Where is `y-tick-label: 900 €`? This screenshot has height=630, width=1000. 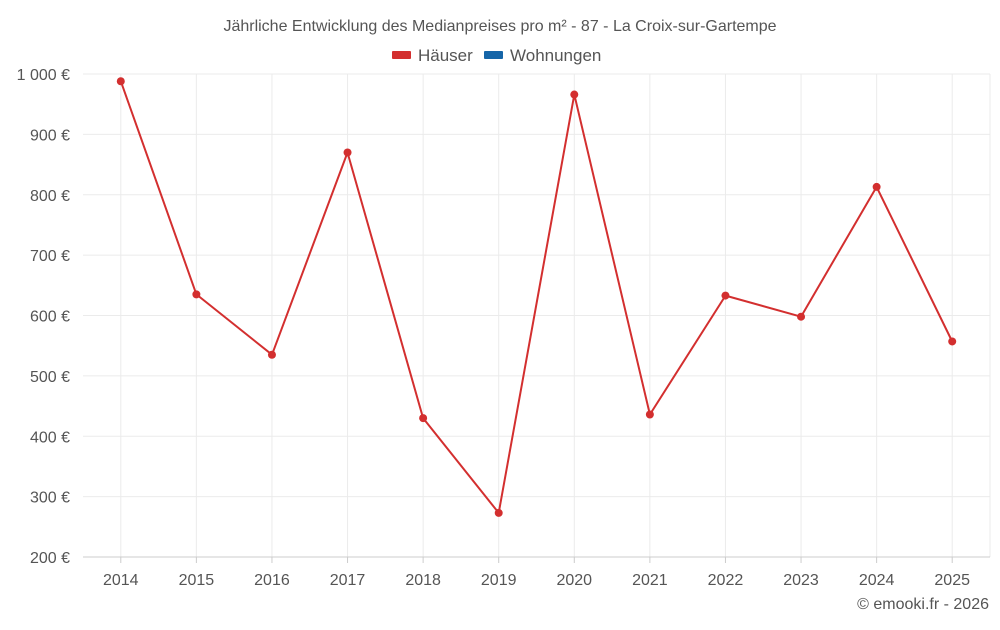
y-tick-label: 900 € is located at coordinates (50, 135).